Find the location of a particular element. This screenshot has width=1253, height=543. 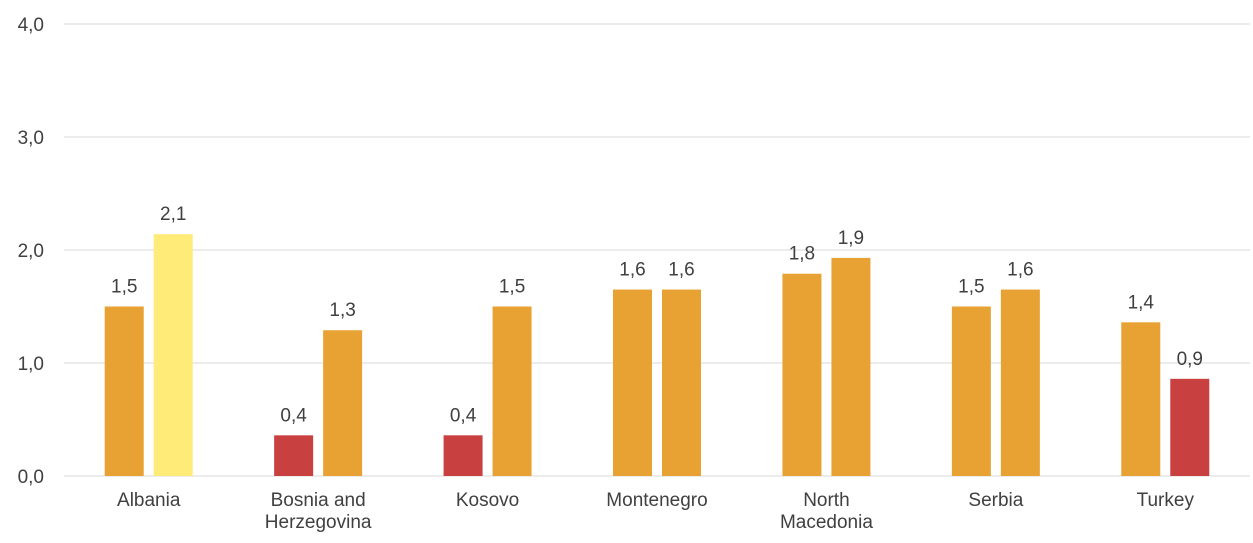

data-label: 2,1 is located at coordinates (173, 214).